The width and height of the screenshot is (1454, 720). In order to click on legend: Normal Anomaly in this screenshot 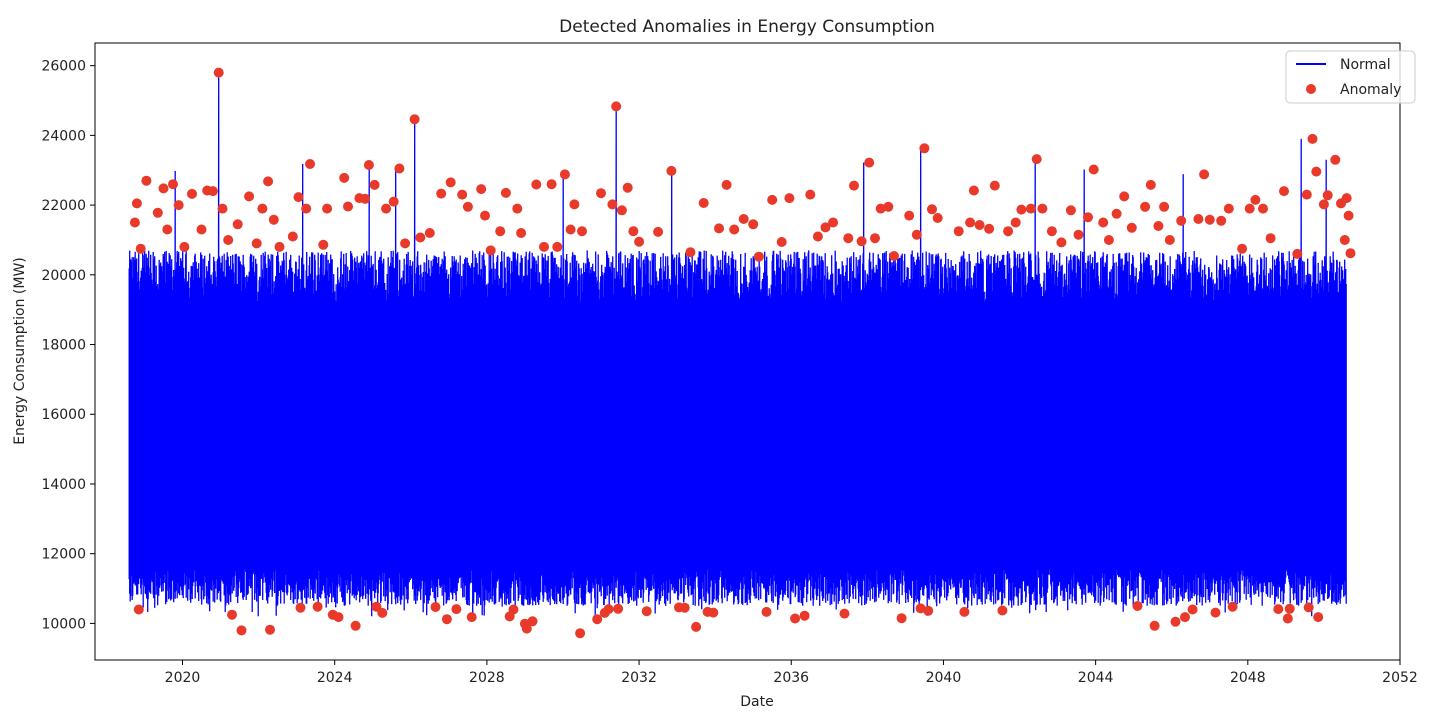, I will do `click(1350, 77)`.